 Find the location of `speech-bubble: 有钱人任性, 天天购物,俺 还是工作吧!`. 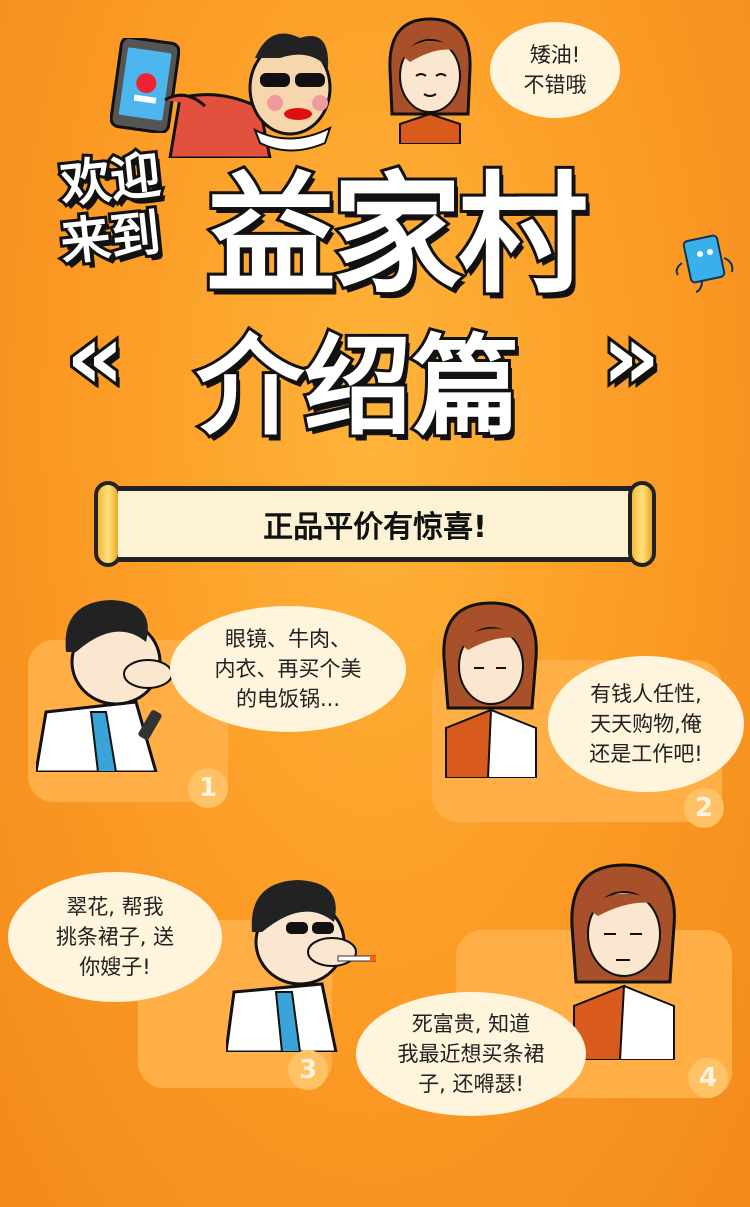

speech-bubble: 有钱人任性, 天天购物,俺 还是工作吧! is located at coordinates (646, 724).